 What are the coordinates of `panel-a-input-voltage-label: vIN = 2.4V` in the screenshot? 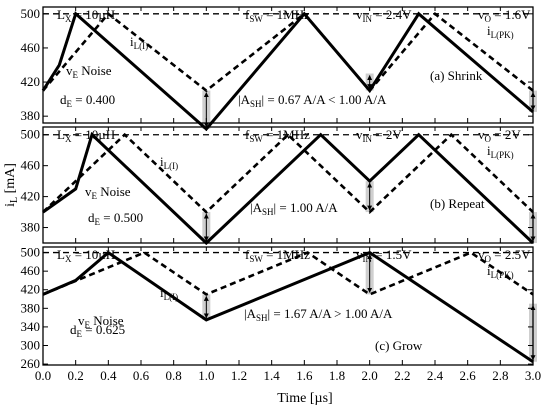 It's located at (384, 15).